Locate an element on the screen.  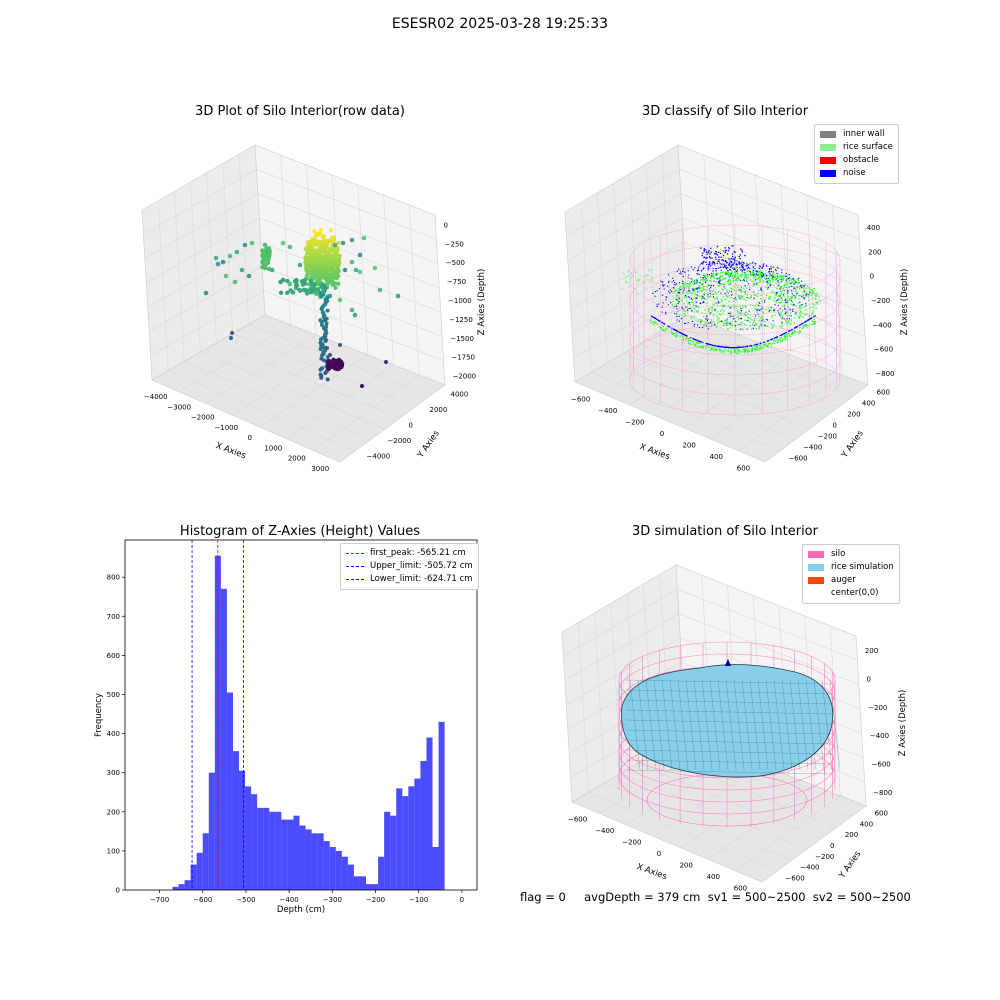
histogram-bar is located at coordinates (308, 859).